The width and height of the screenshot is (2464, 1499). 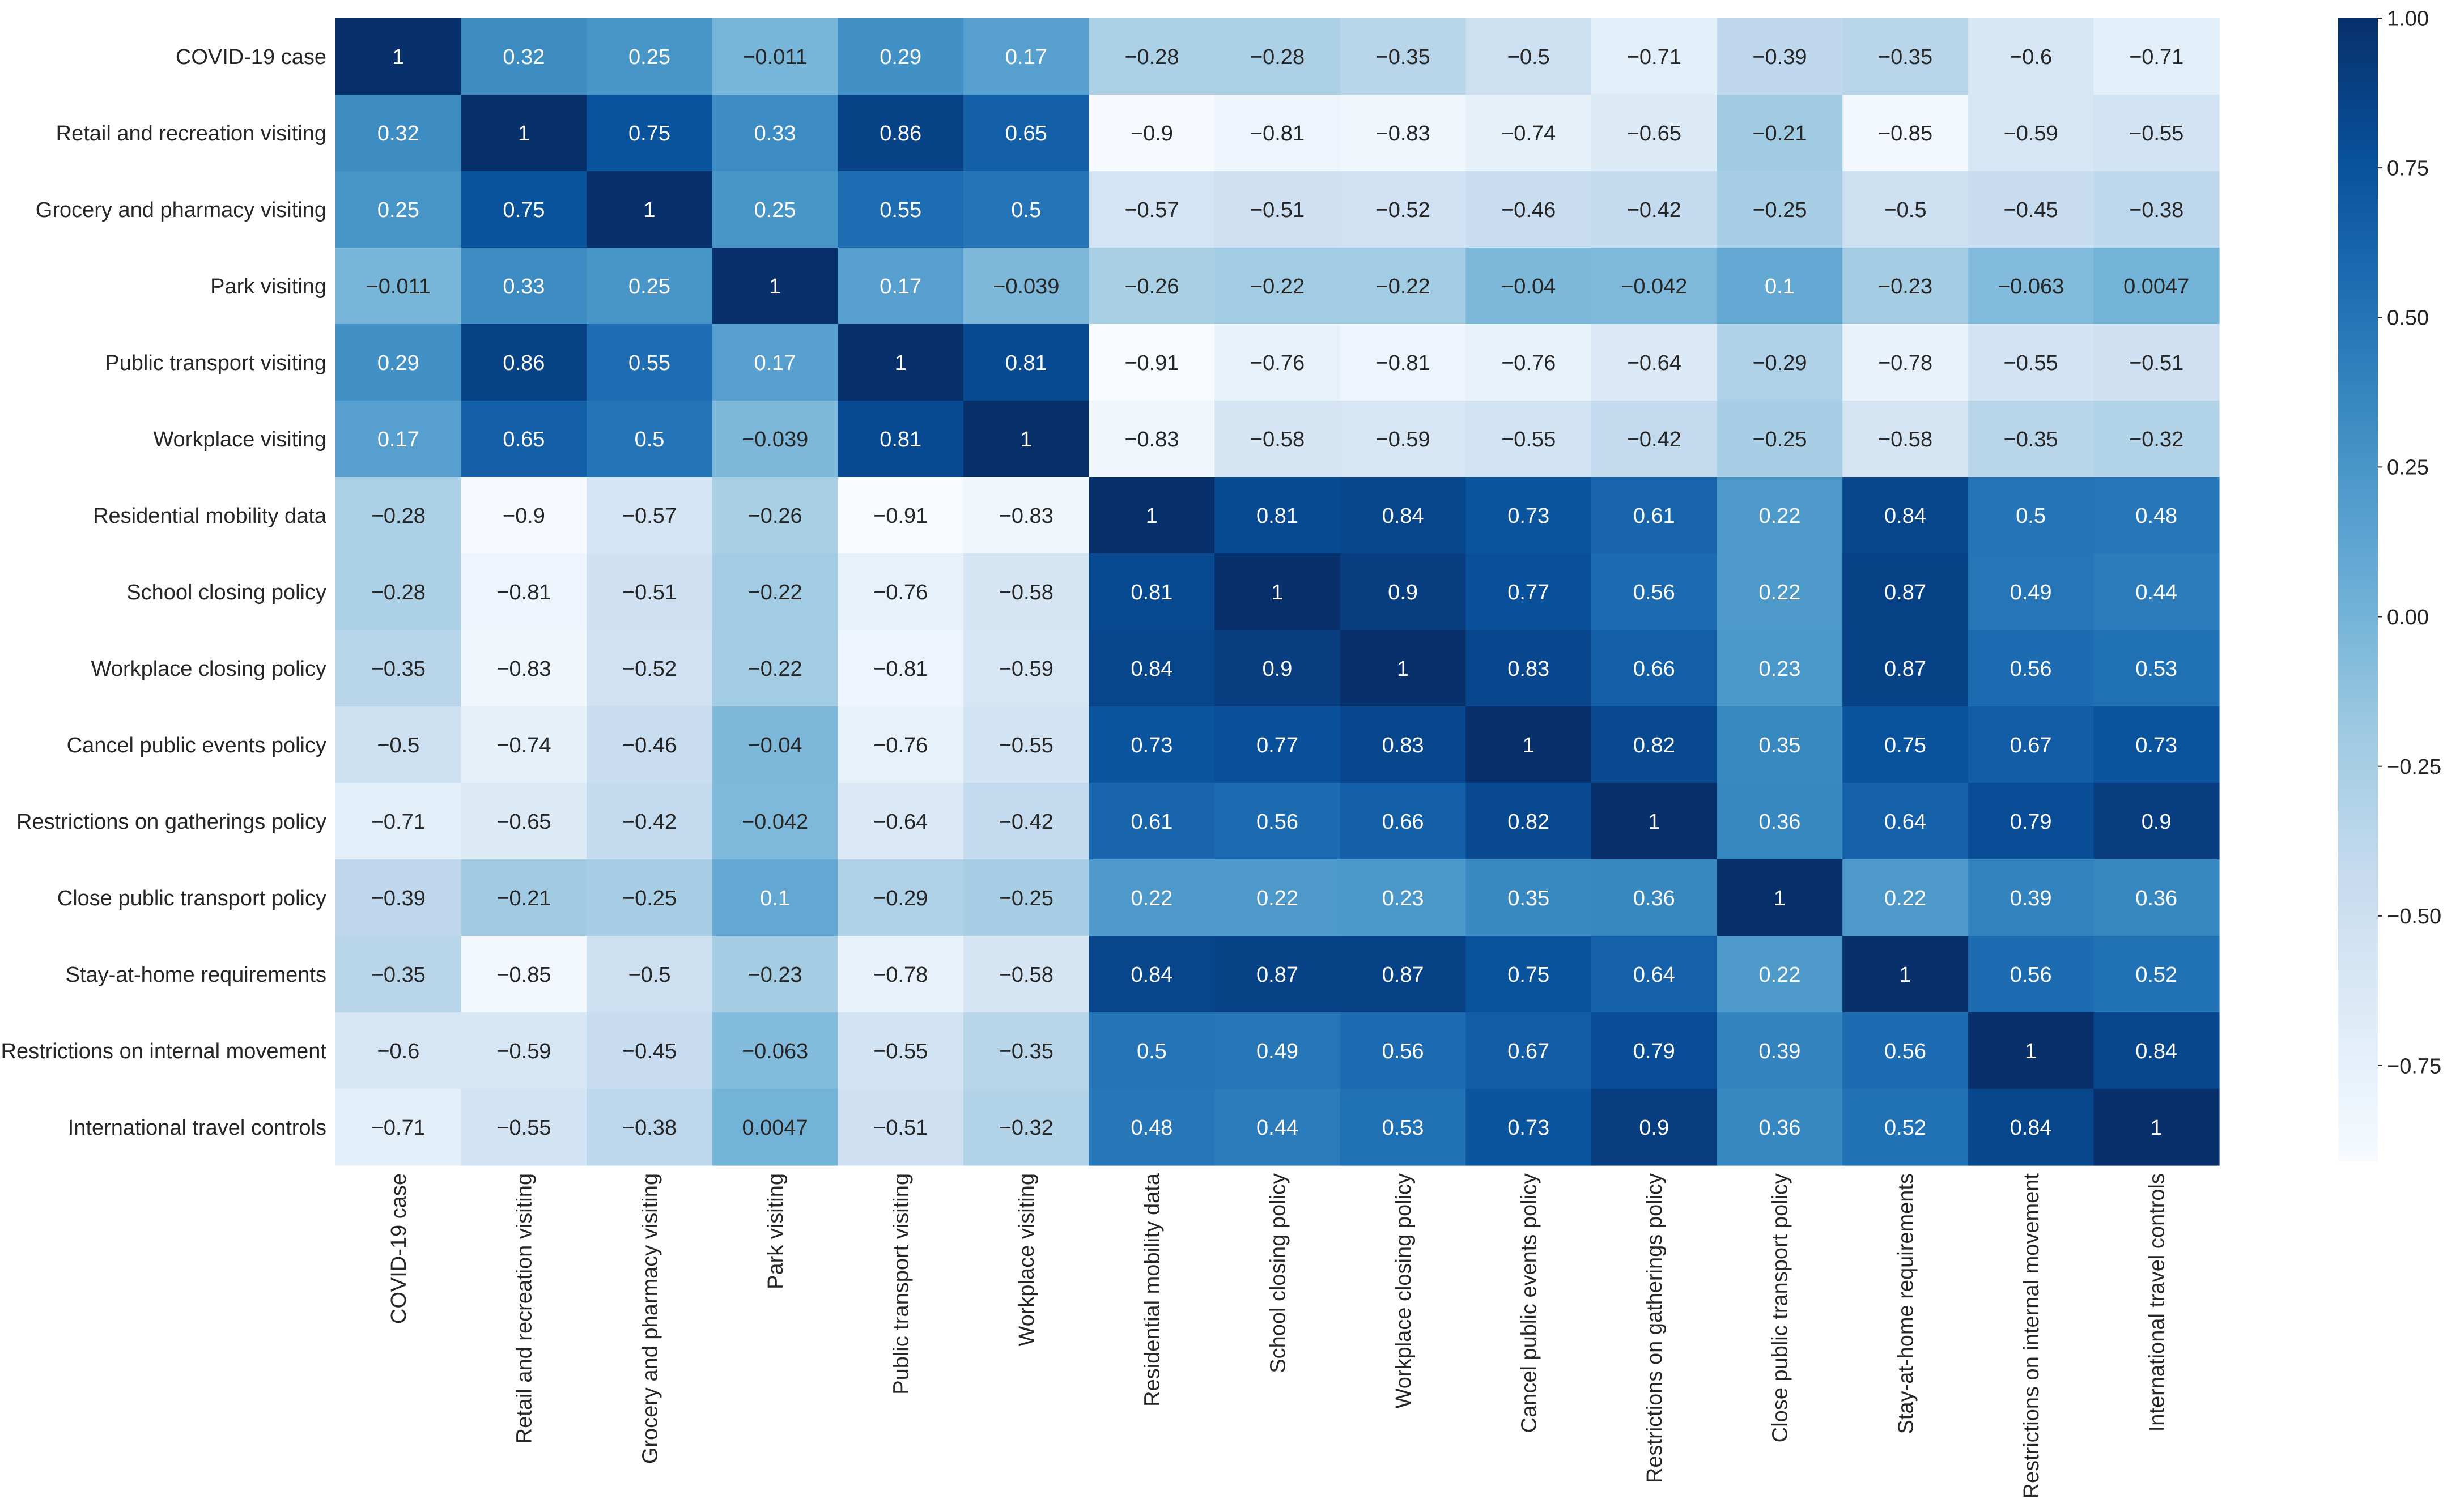 What do you see at coordinates (191, 898) in the screenshot?
I see `row-tick-label: Close public transport policy` at bounding box center [191, 898].